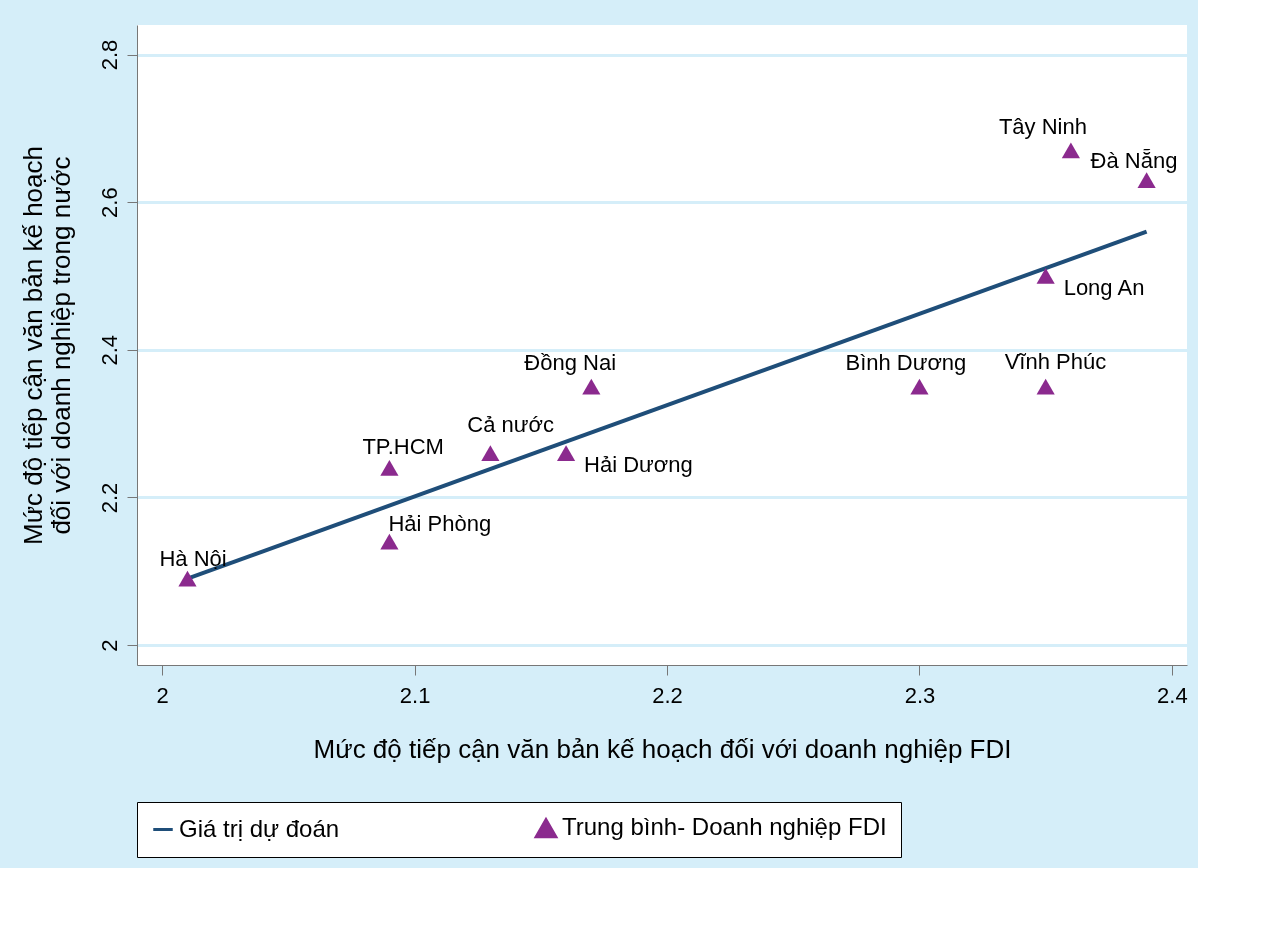 The height and width of the screenshot is (930, 1263). Describe the element at coordinates (724, 827) in the screenshot. I see `legend-label: Trung bình- Doanh nghiệp FDI` at that location.